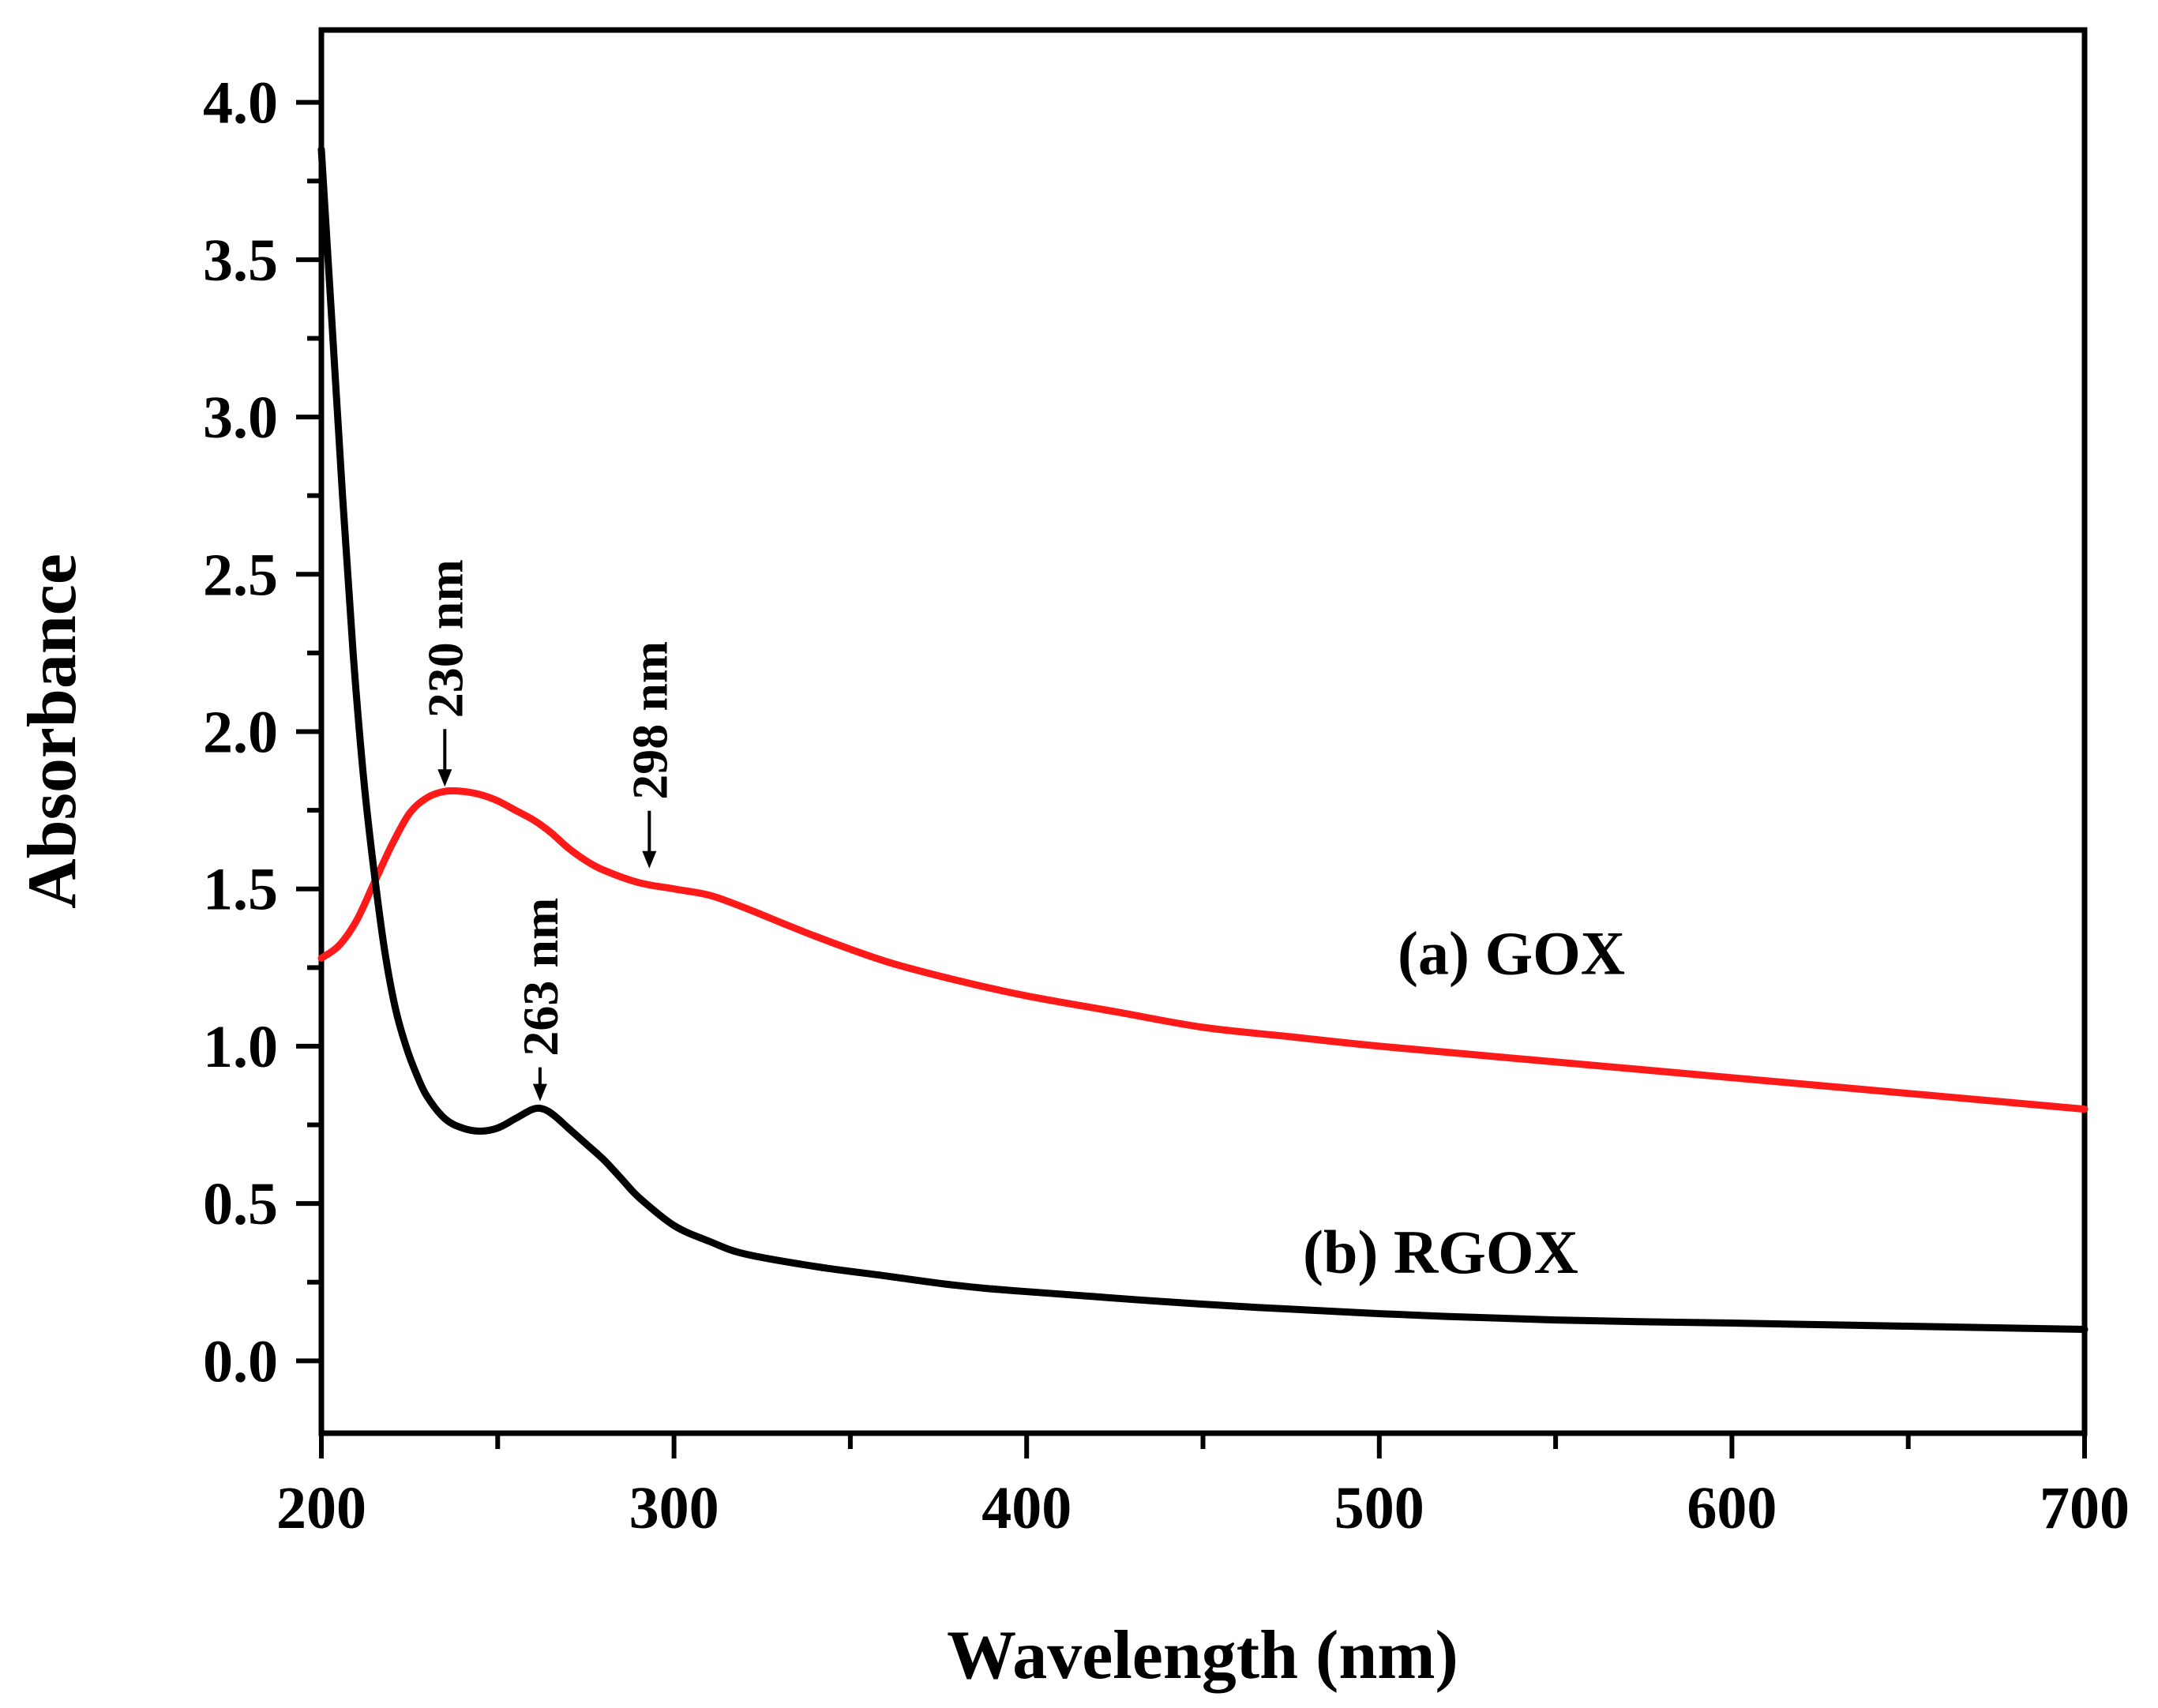 Image resolution: width=2158 pixels, height=1708 pixels. I want to click on y-tick-label: 2.0, so click(241, 733).